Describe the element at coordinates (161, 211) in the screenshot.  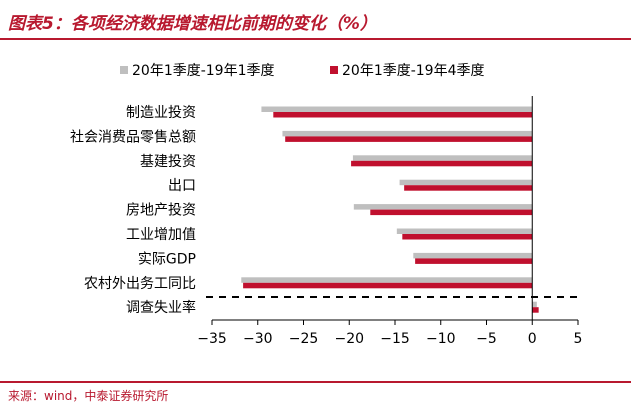
I see `category-label: 房地产投资` at that location.